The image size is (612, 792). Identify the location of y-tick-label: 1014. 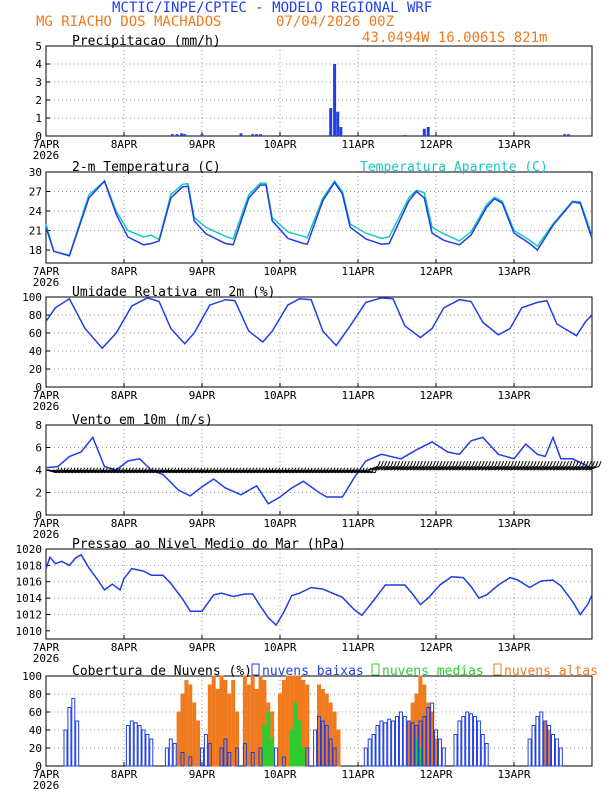
(29, 598).